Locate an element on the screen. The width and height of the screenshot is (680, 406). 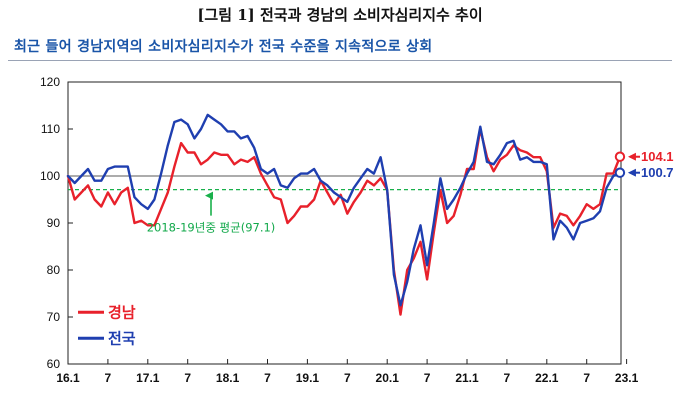
y-tick-label: 90 is located at coordinates (54, 223).